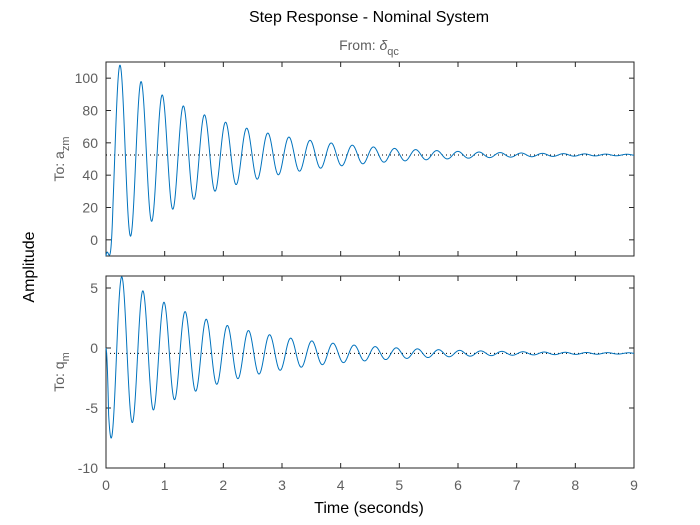 The height and width of the screenshot is (525, 700). I want to click on y-tick-label: 40, so click(90, 175).